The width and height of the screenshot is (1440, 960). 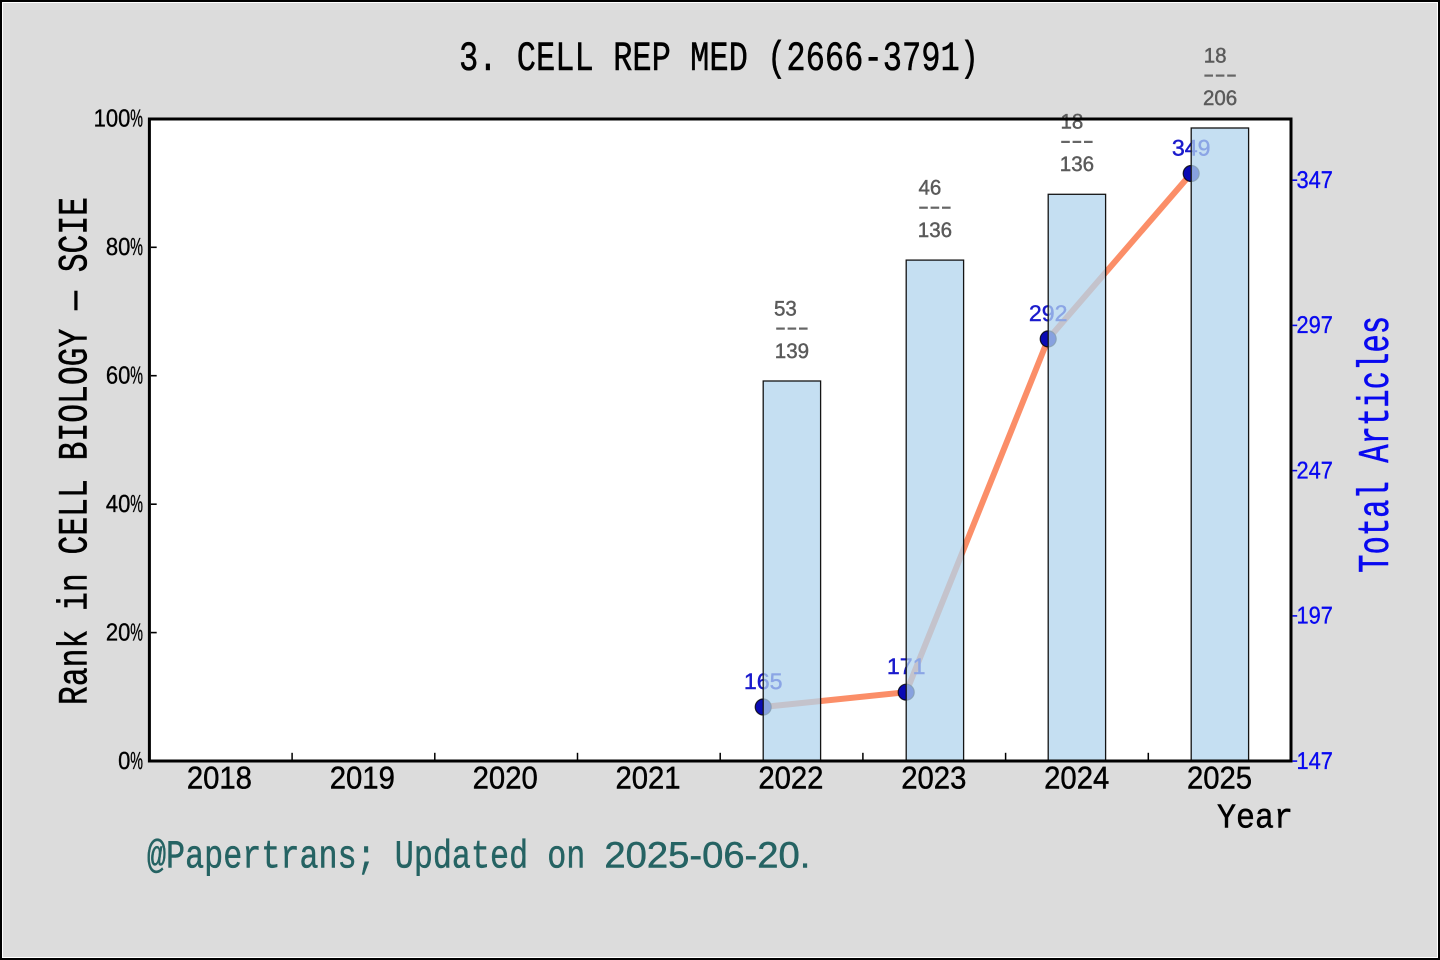 What do you see at coordinates (719, 59) in the screenshot?
I see `svg-text: 3. CELL REP MED (2666-3791)` at bounding box center [719, 59].